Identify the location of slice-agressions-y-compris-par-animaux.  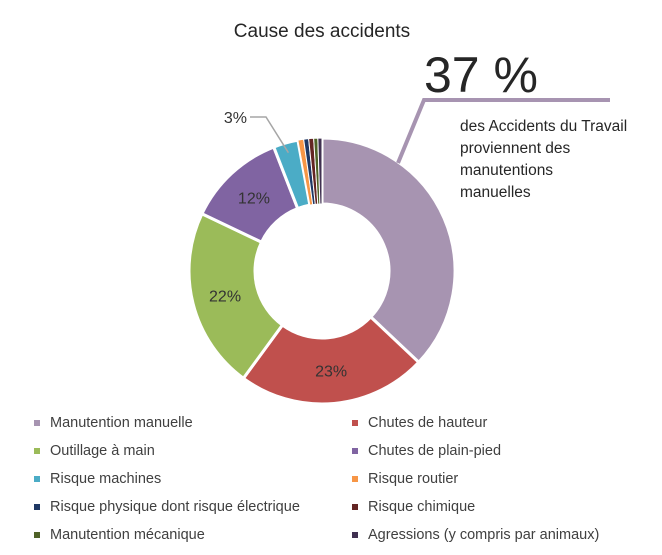
(320, 171).